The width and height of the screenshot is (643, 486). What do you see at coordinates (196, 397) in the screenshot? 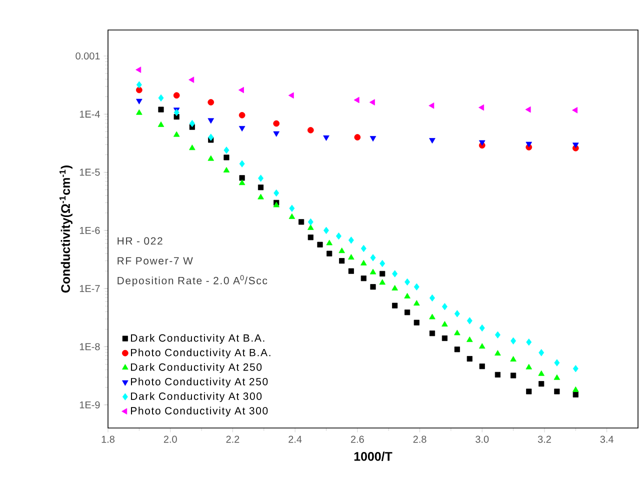
I see `legend-label: Dark Conductivity At 300` at bounding box center [196, 397].